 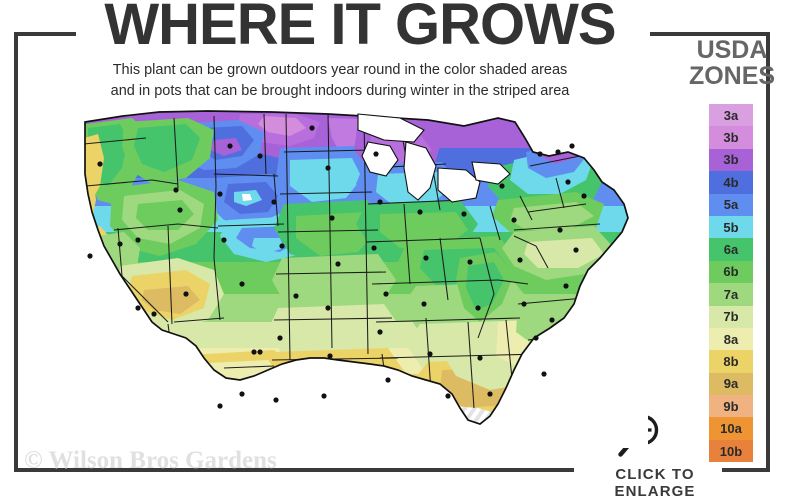 I want to click on frame-bottom-left-border, so click(x=294, y=470).